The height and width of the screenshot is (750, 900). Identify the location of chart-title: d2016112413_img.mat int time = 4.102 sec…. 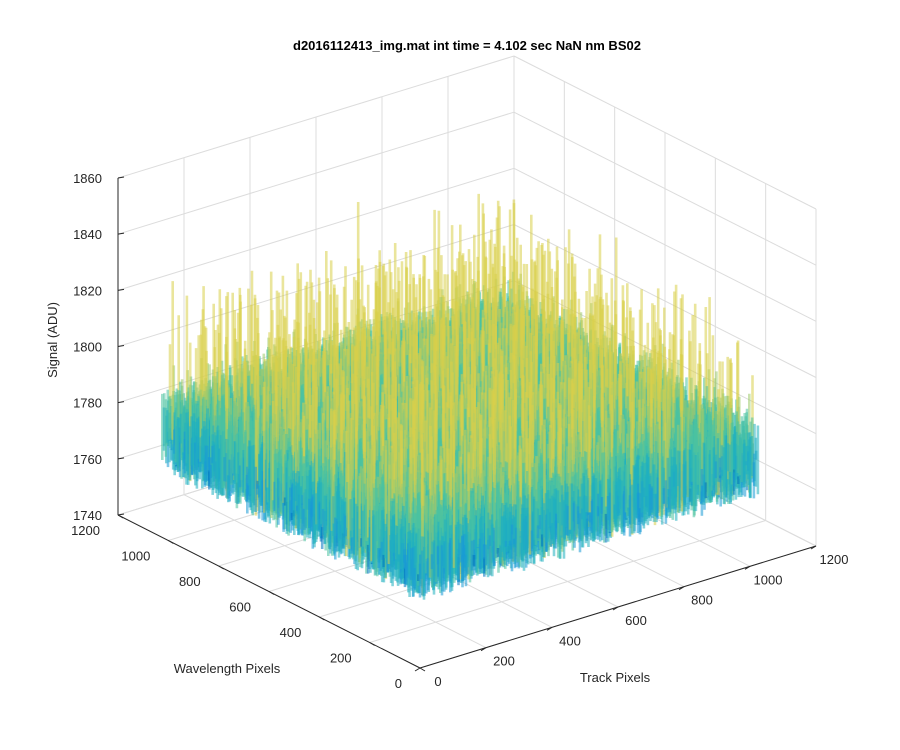
(467, 45).